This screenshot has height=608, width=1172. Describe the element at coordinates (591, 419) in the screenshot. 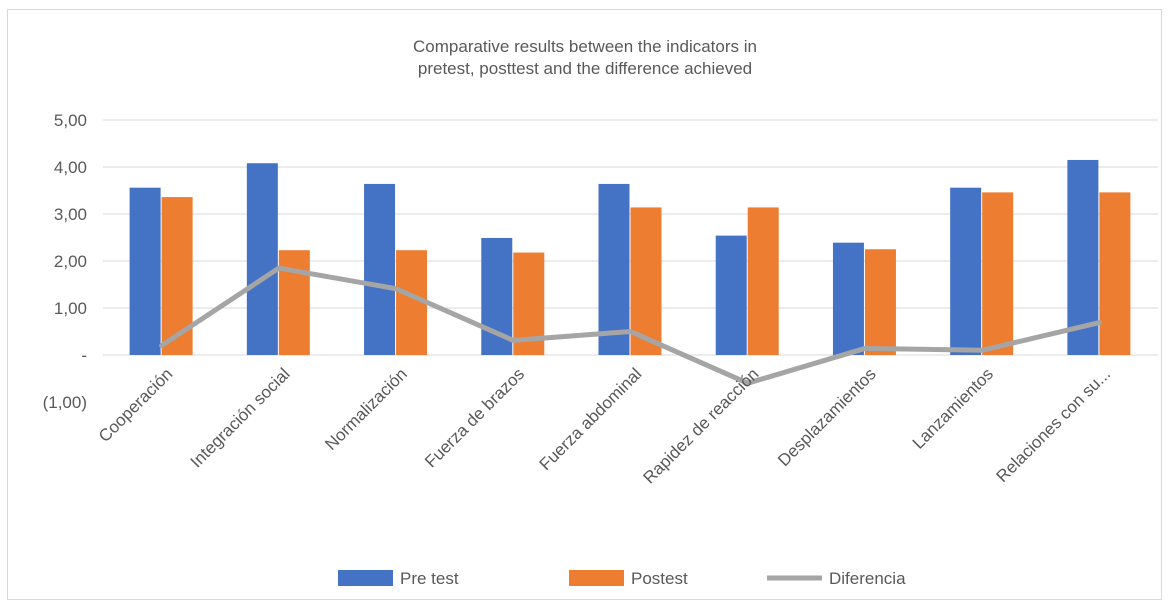

I see `x-tick-label: Fuerza abdominal` at that location.